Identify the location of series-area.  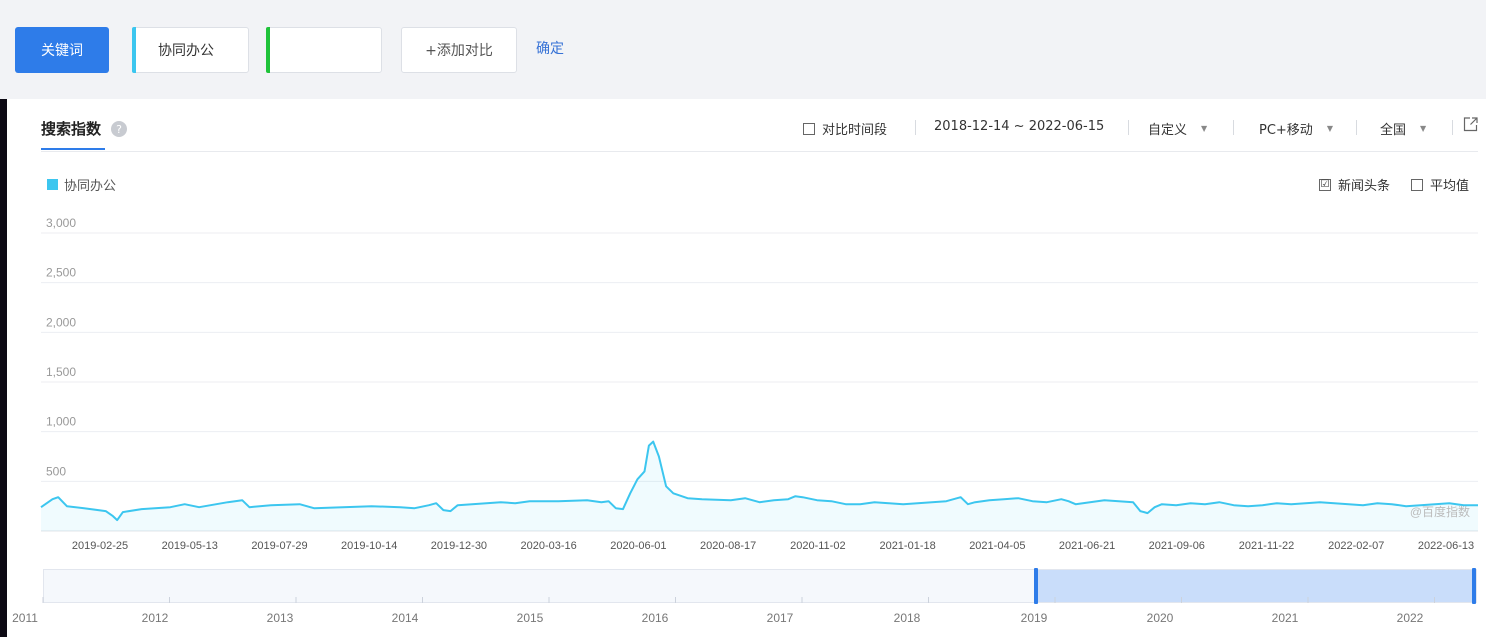
(759, 486).